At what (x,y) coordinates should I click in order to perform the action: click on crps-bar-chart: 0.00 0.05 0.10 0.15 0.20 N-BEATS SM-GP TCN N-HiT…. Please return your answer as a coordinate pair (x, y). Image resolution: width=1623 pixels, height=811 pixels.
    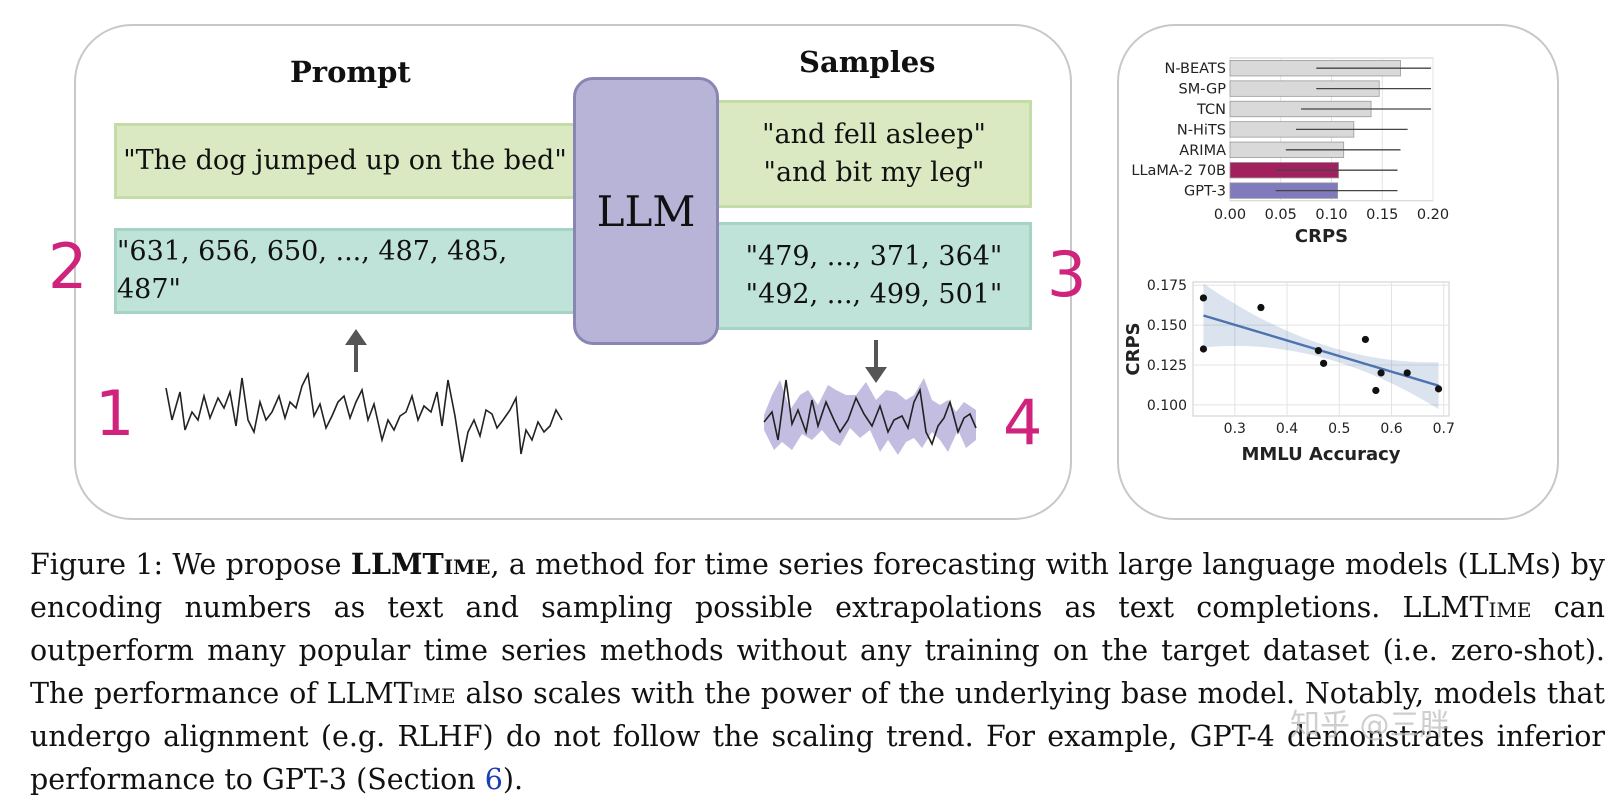
    Looking at the image, I should click on (1290, 152).